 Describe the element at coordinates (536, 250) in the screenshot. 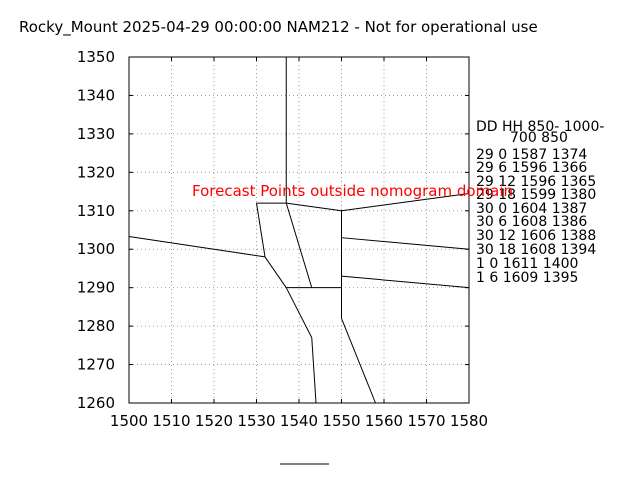

I see `table-row: 30 18 1608 1394` at that location.